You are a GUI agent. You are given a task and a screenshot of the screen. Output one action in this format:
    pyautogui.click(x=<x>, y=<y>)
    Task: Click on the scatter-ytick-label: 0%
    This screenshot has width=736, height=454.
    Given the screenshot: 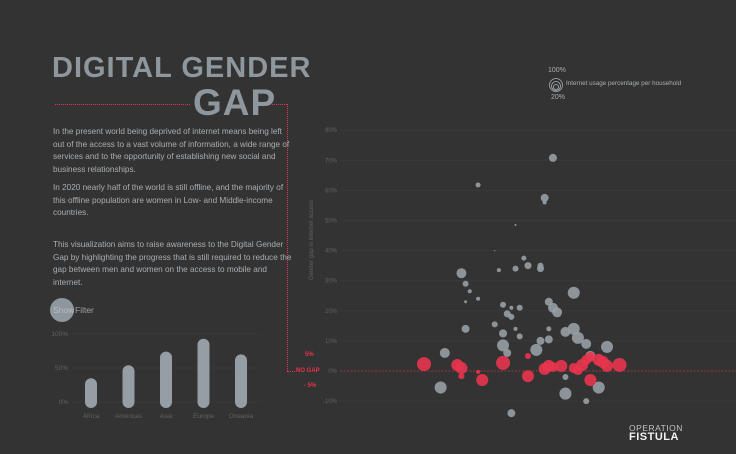 What is the action you would take?
    pyautogui.click(x=332, y=372)
    